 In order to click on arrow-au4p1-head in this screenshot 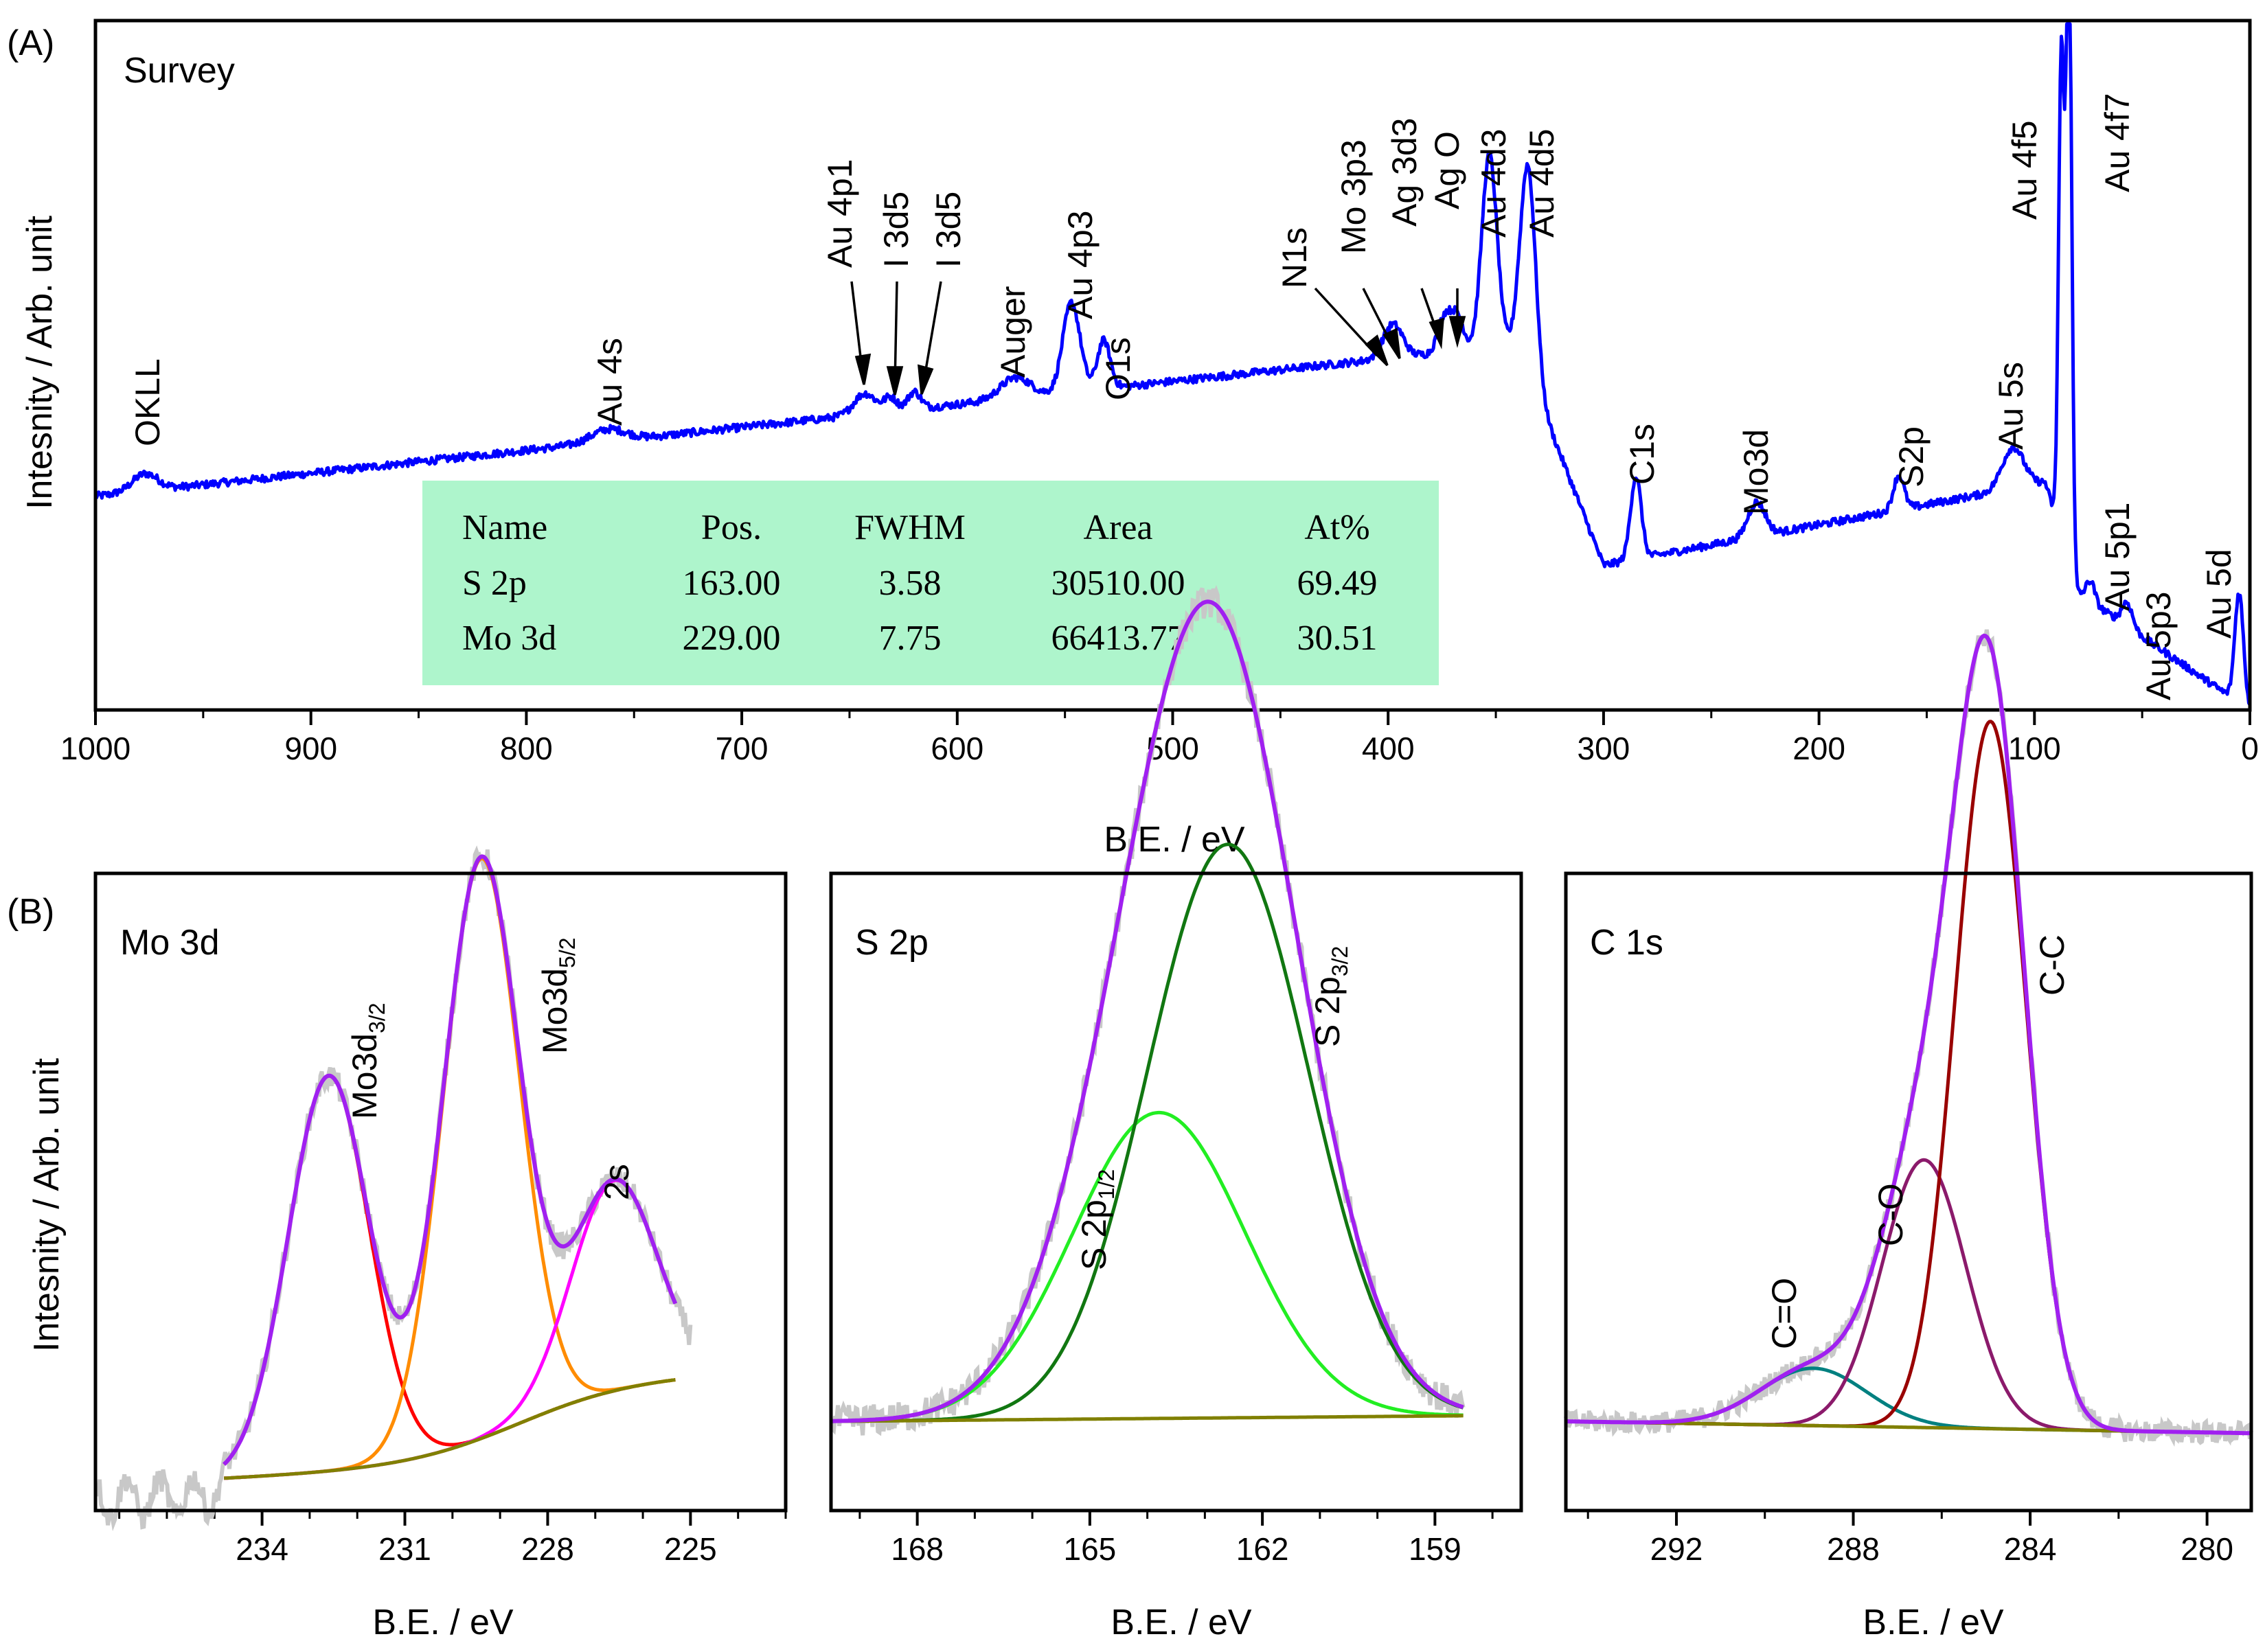, I will do `click(863, 369)`.